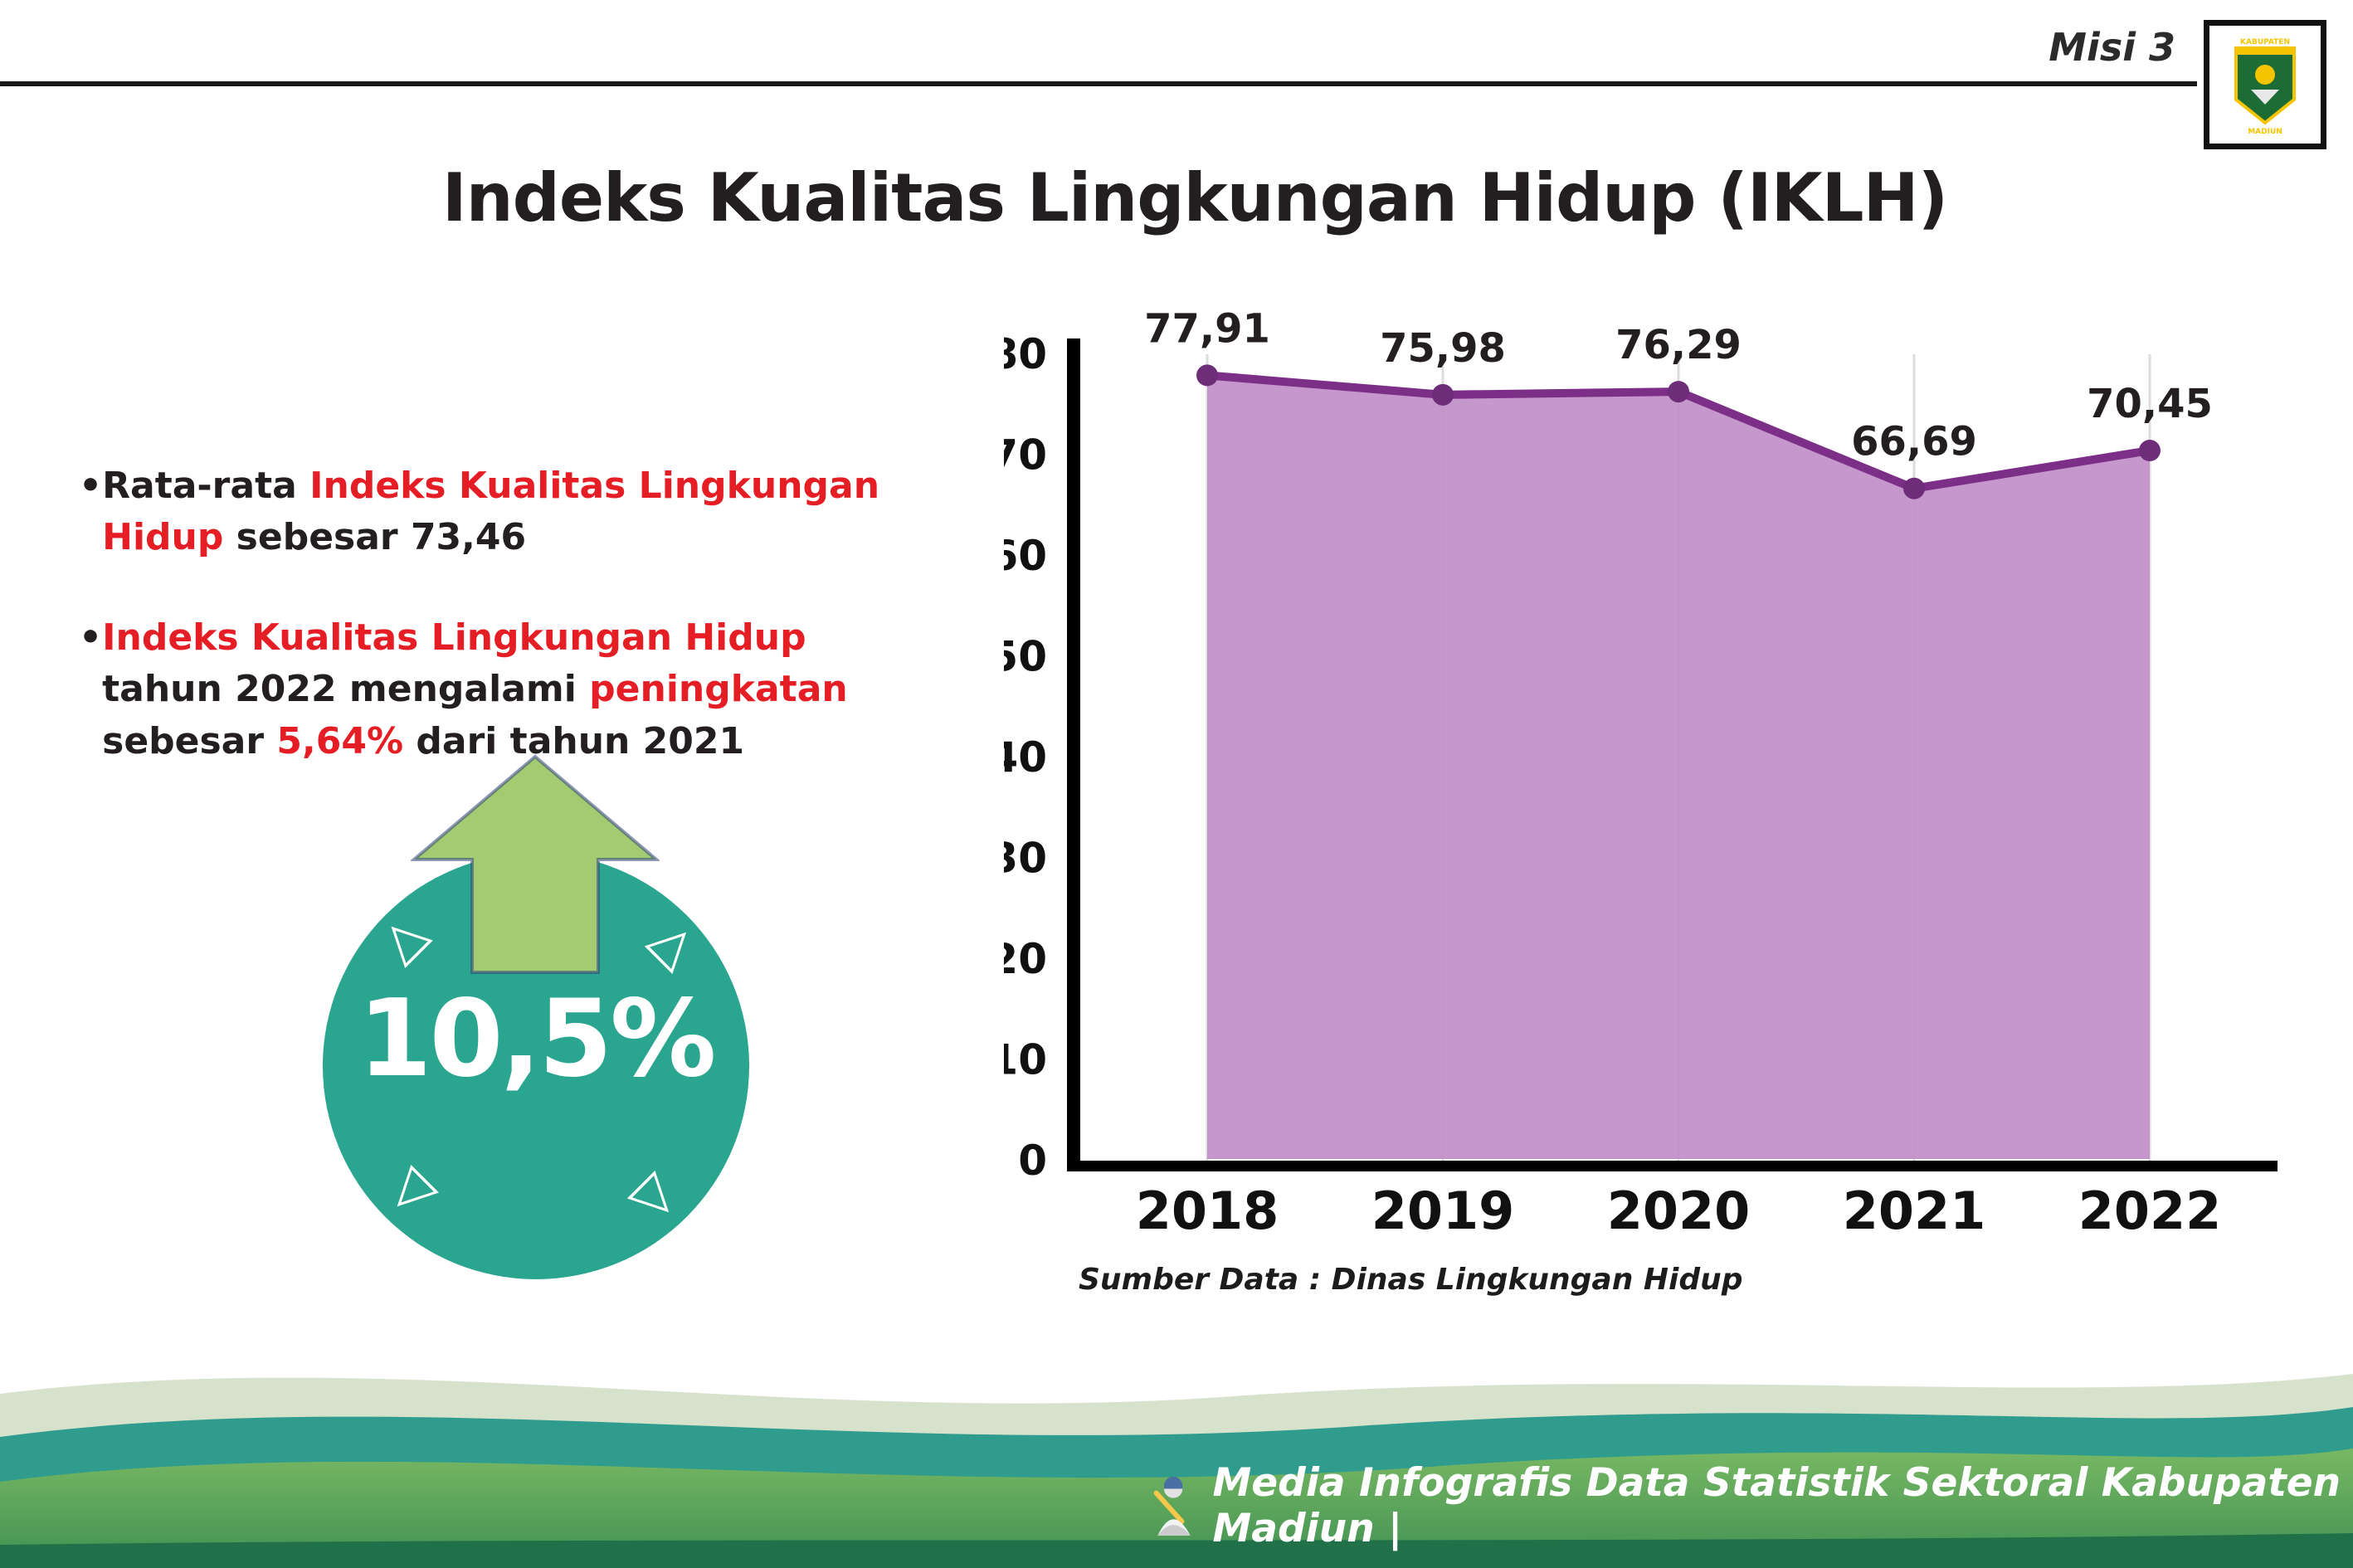  Describe the element at coordinates (1025, 1060) in the screenshot. I see `y-tick-label: 10` at that location.